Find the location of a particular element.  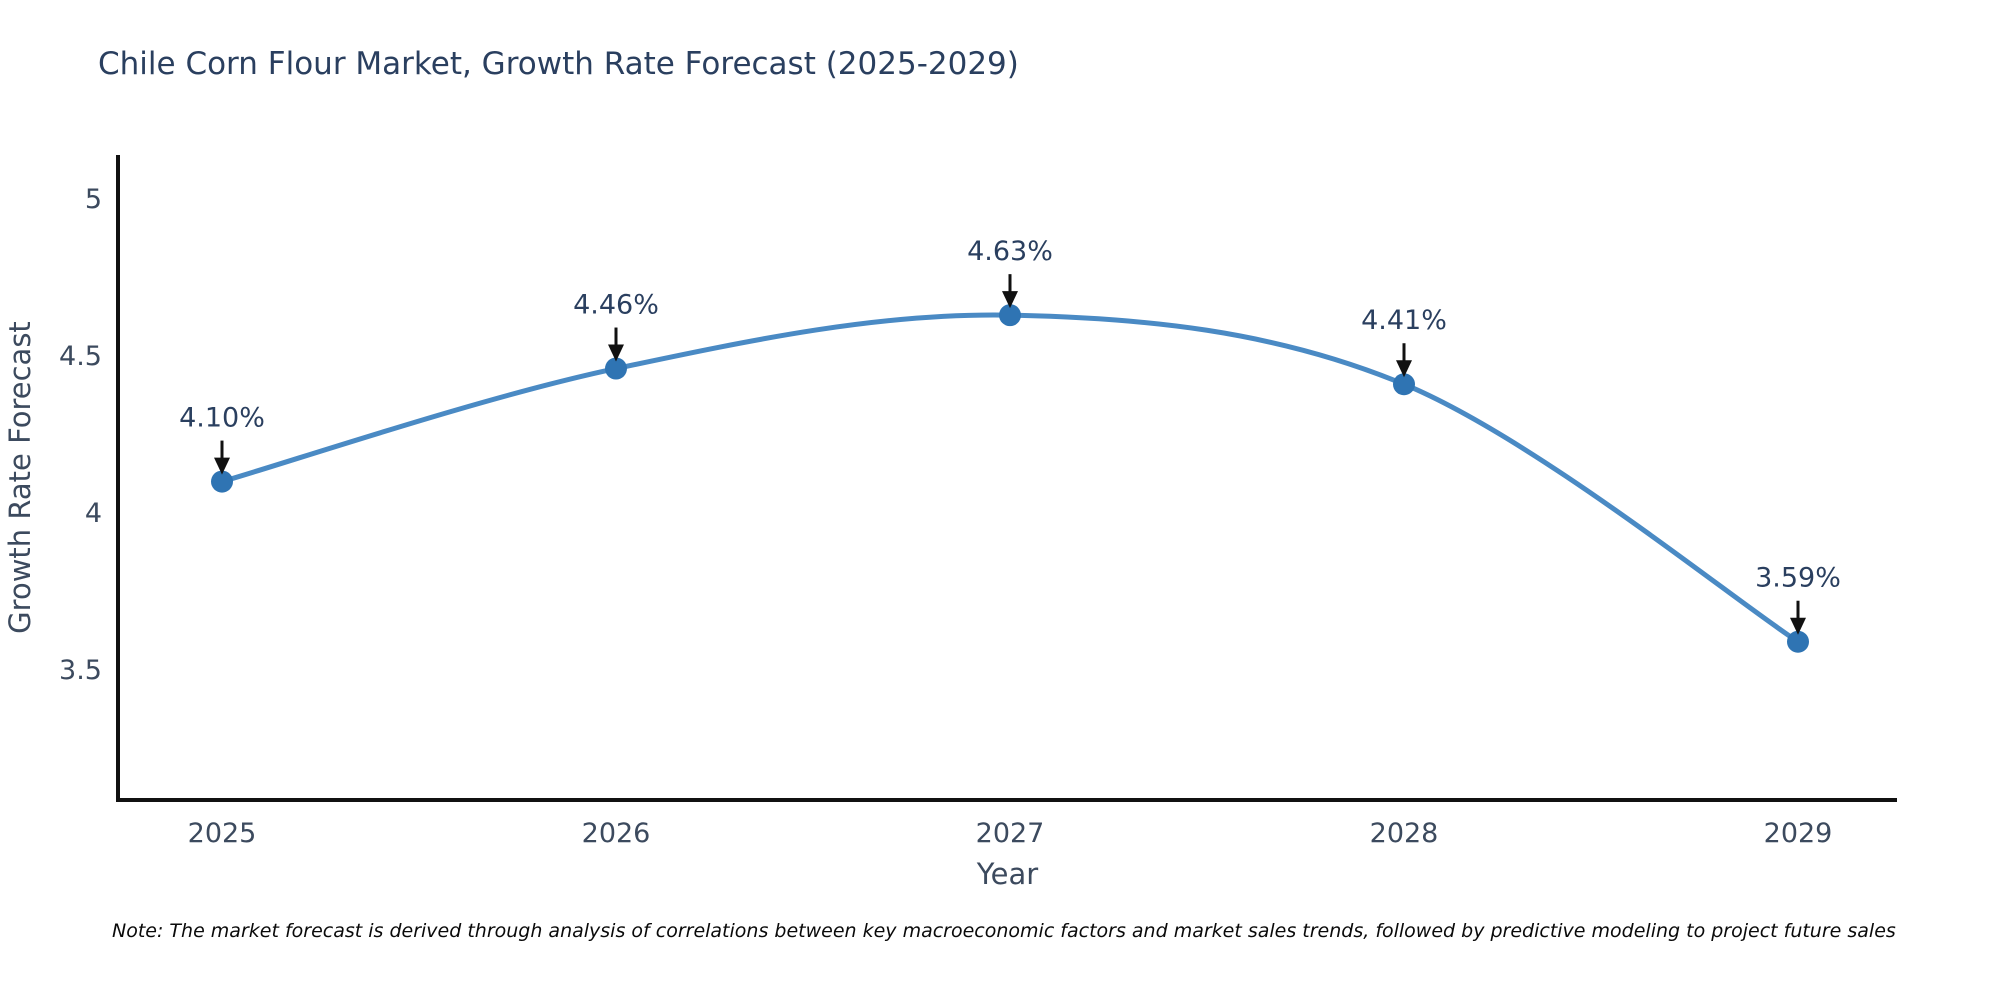

y-tick-label: 5 is located at coordinates (93, 199).